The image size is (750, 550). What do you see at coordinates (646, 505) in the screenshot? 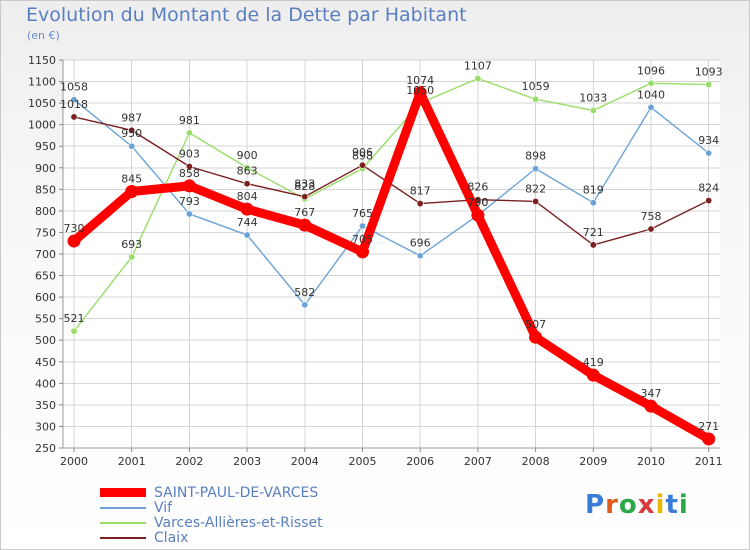
I see `logo-letter: x` at bounding box center [646, 505].